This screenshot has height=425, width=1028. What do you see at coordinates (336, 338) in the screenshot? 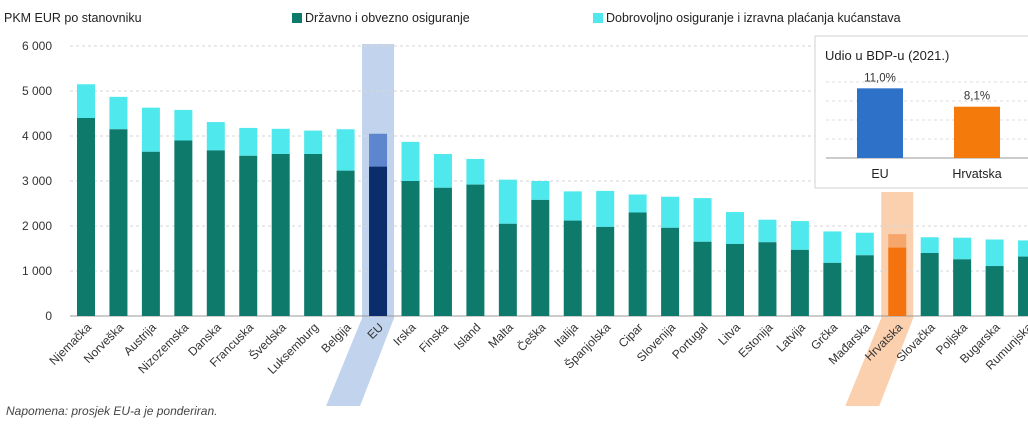
I see `x-tick-label: Belgija` at bounding box center [336, 338].